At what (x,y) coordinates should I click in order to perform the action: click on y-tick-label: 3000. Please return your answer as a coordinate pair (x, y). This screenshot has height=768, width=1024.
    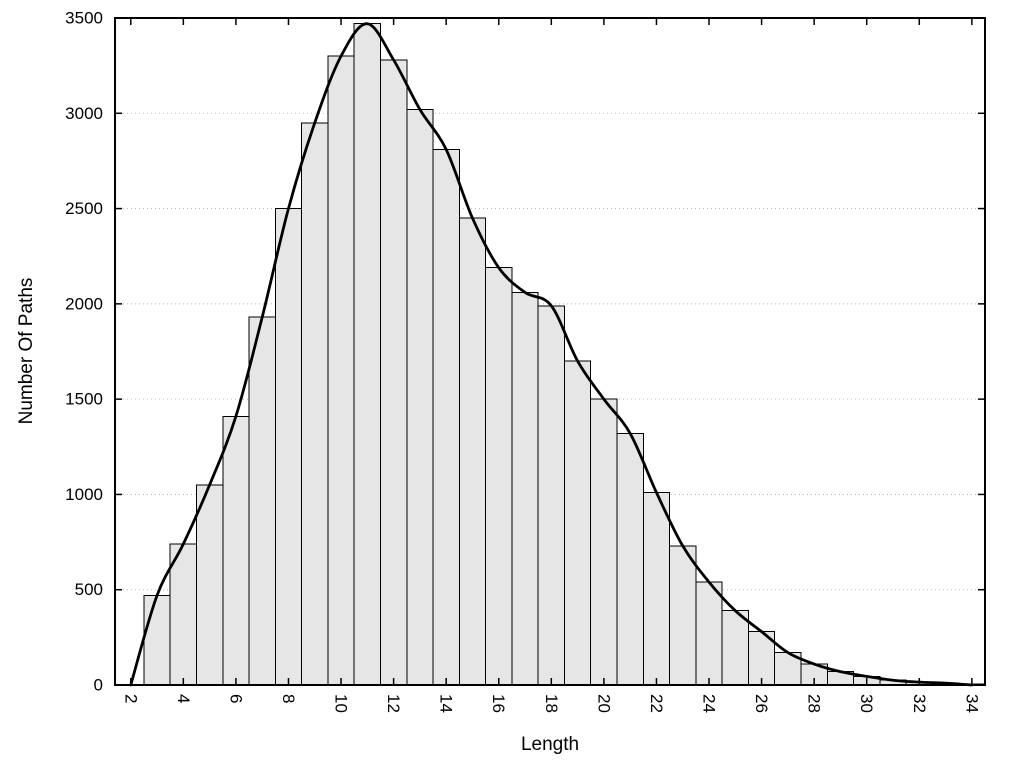
    Looking at the image, I should click on (84, 113).